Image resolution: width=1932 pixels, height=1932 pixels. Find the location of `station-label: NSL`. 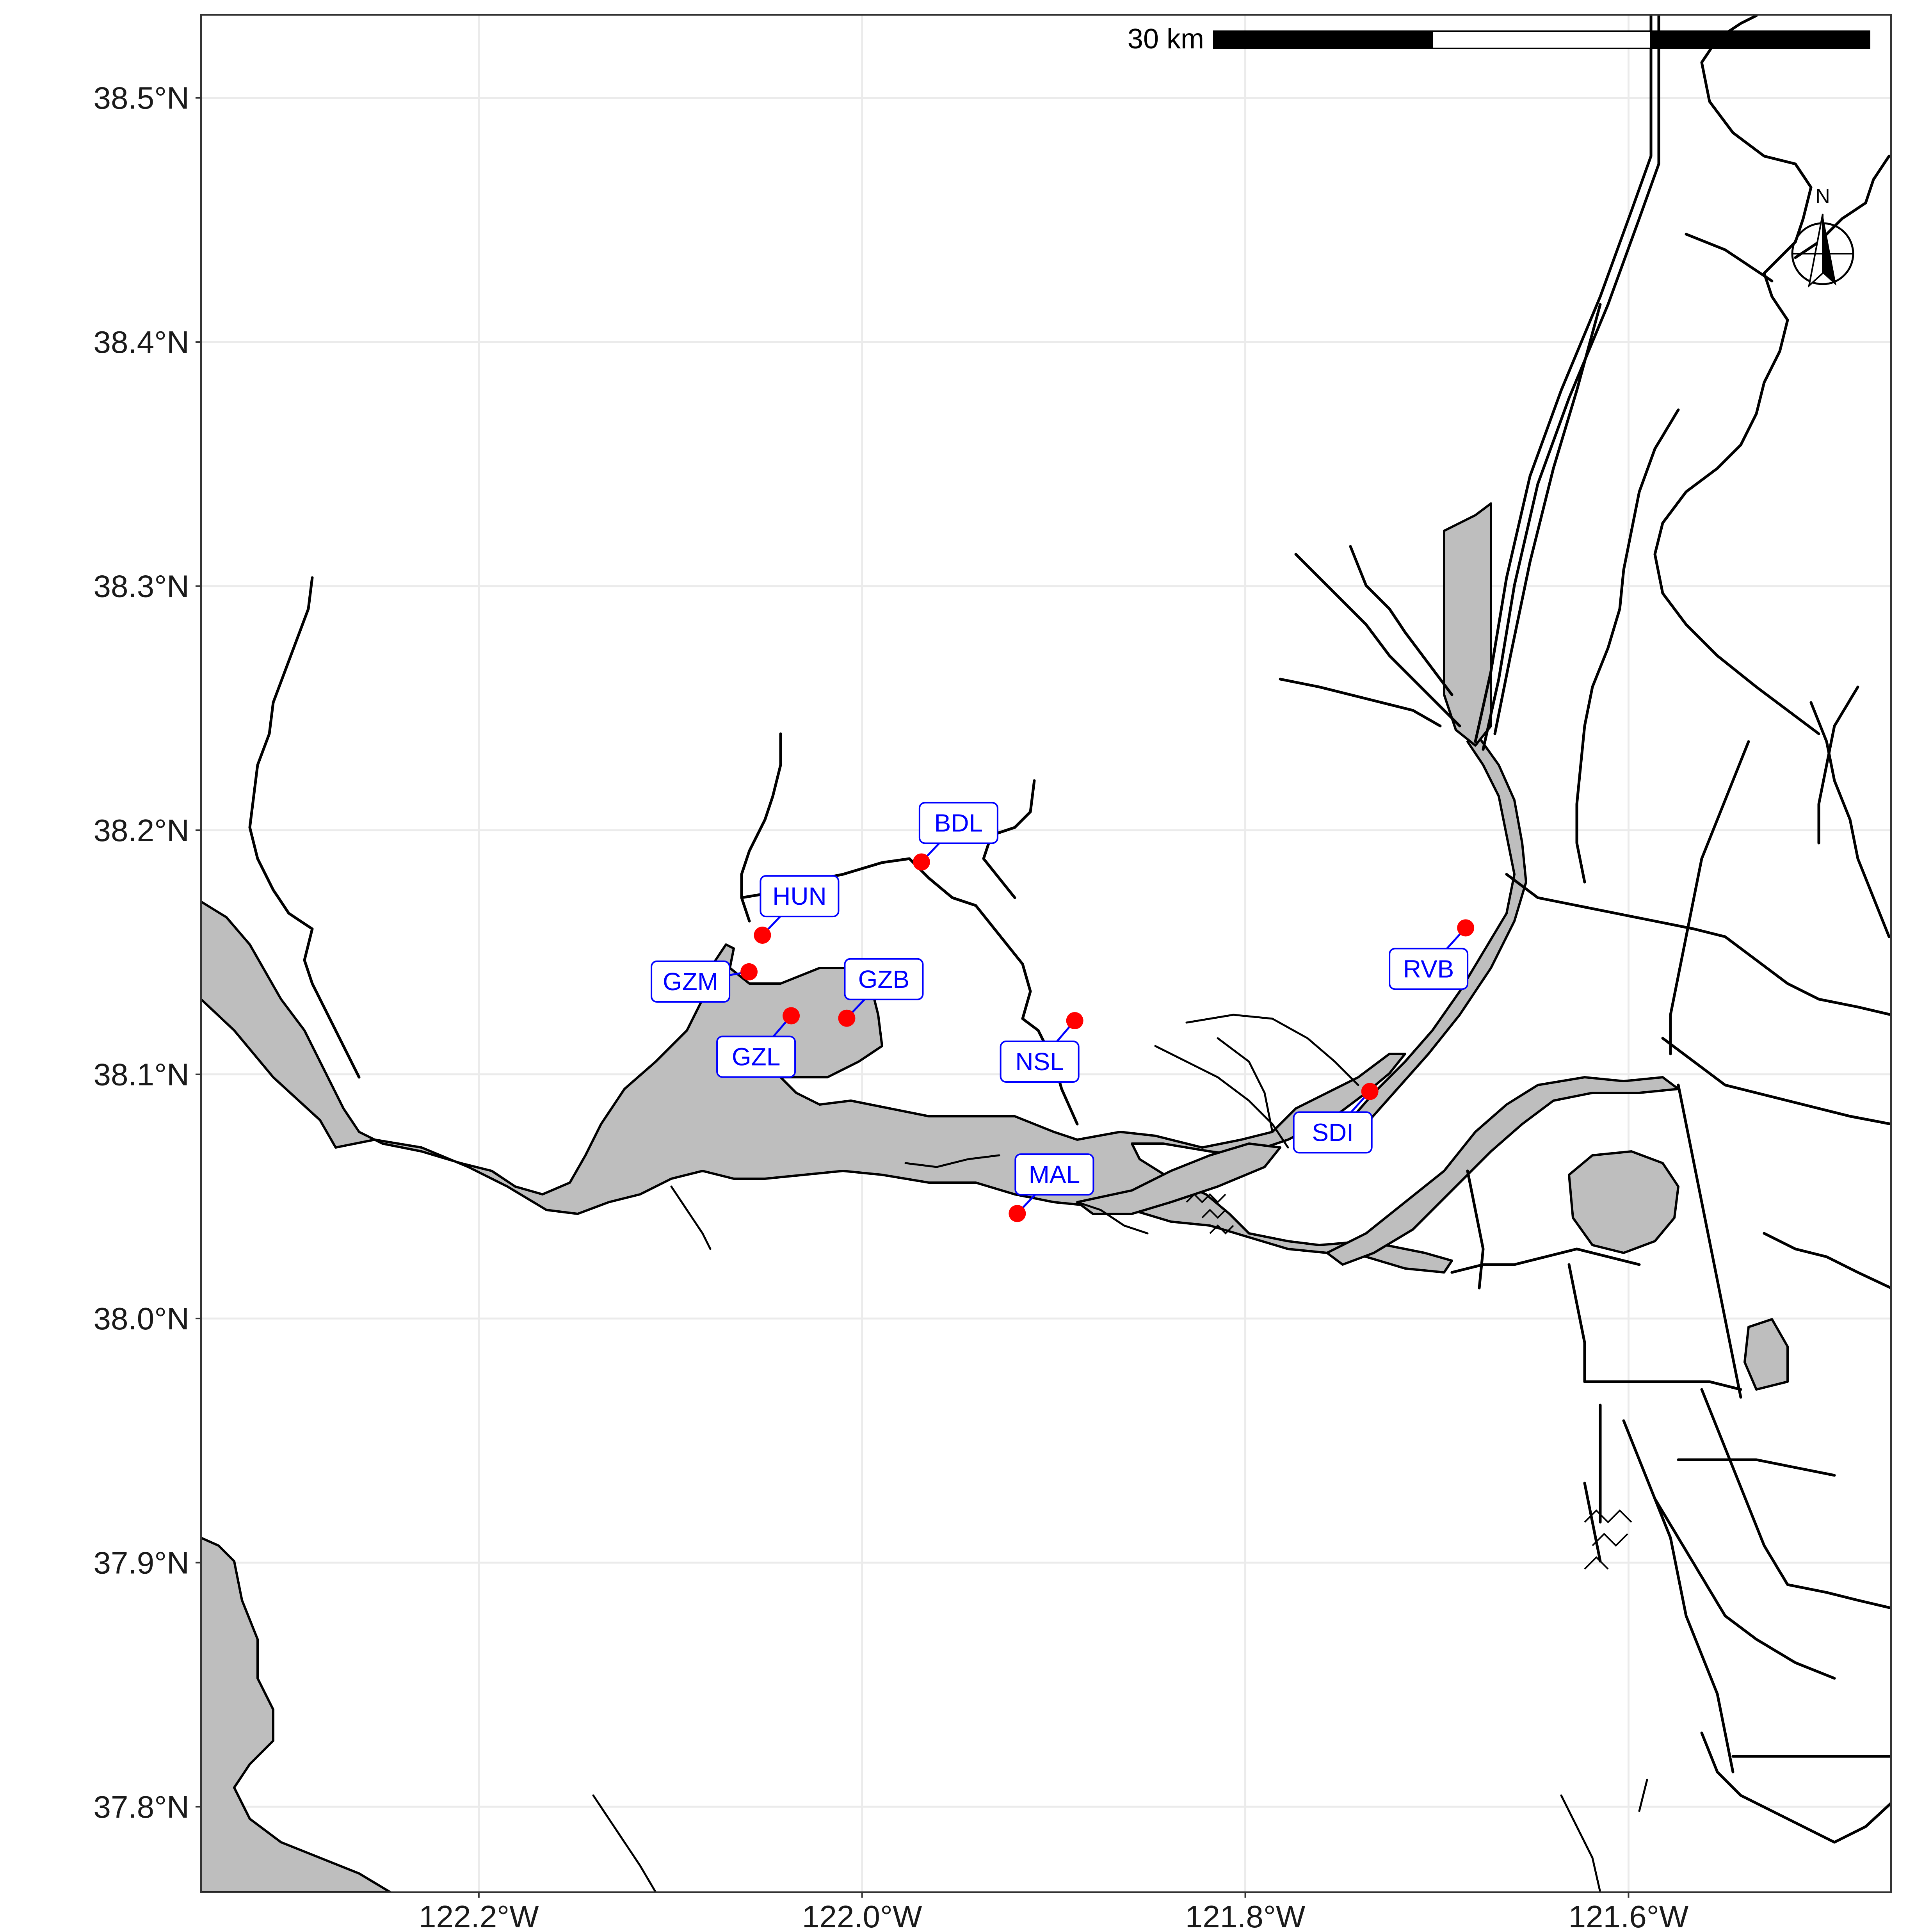

station-label: NSL is located at coordinates (1039, 1062).